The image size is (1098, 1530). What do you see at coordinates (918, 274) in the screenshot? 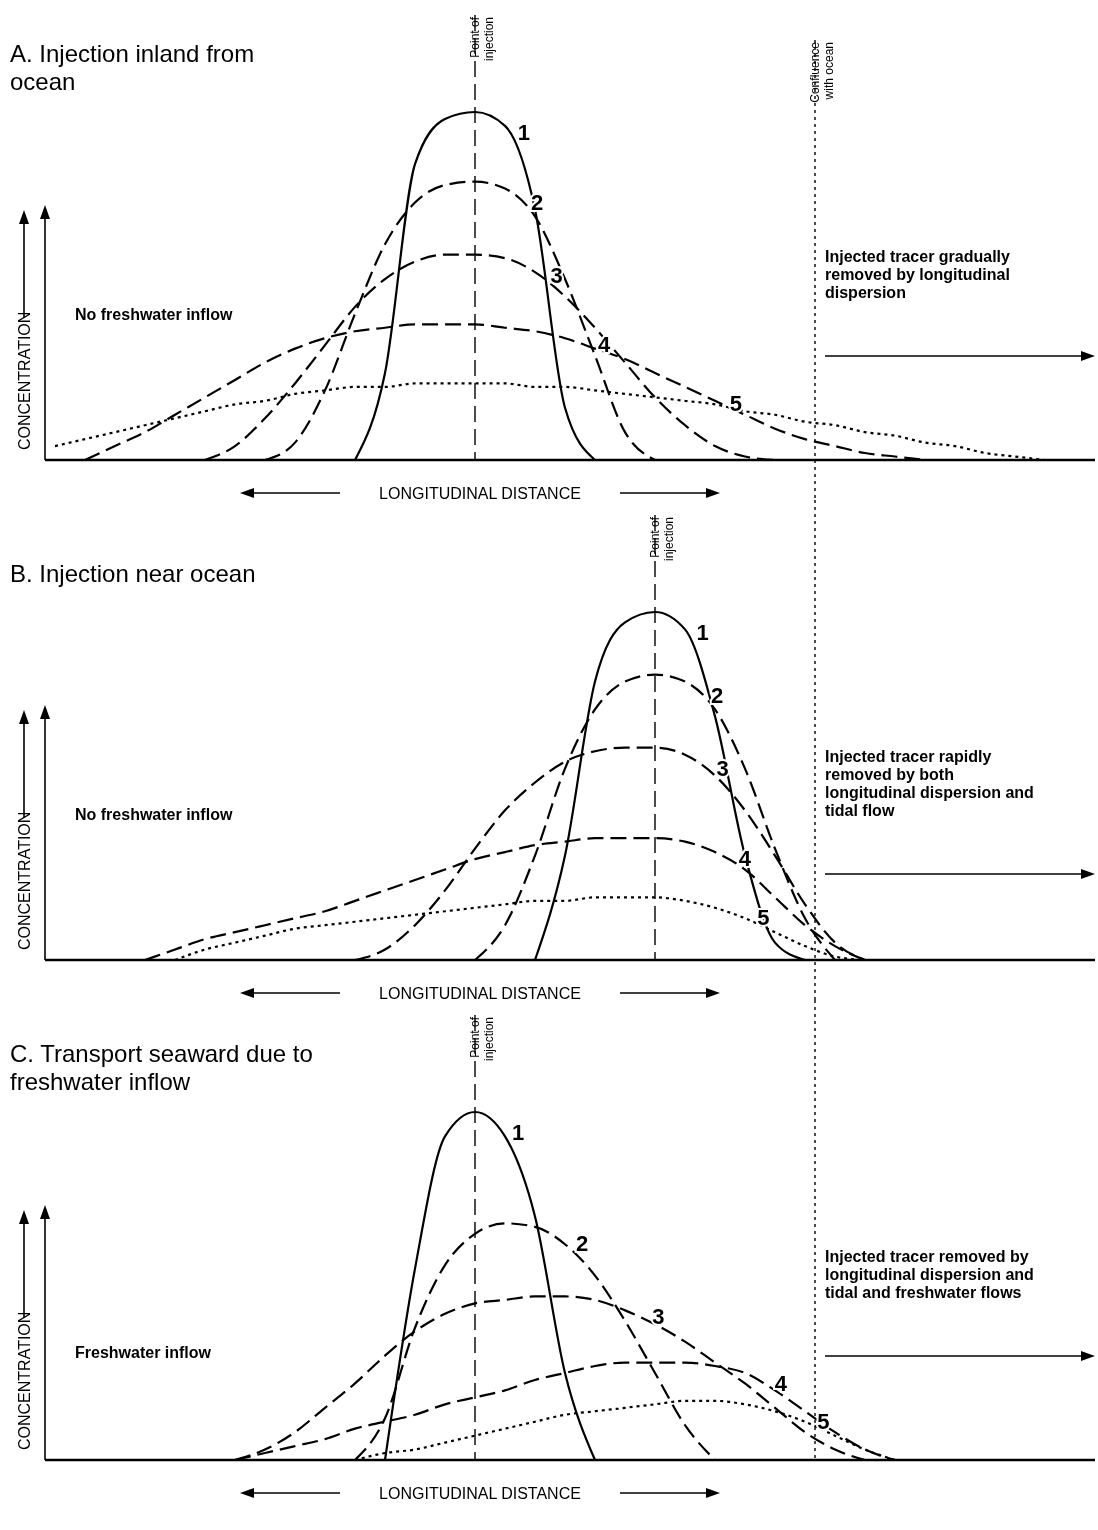
I see `annotation: Injected tracer gradually removed by longitudinal dispersion` at bounding box center [918, 274].